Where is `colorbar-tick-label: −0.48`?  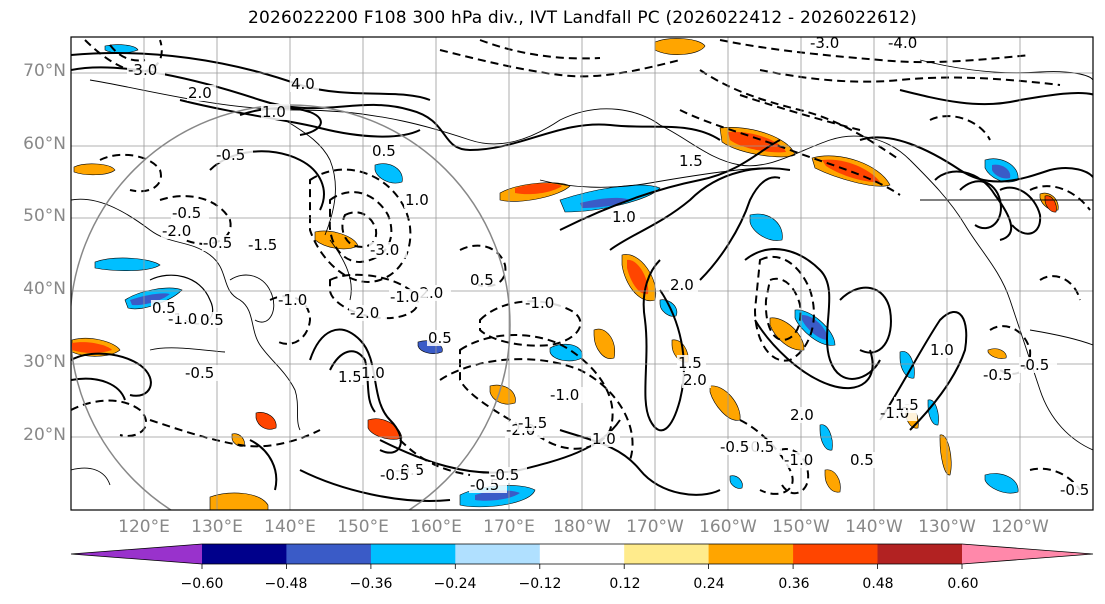 colorbar-tick-label: −0.48 is located at coordinates (286, 584).